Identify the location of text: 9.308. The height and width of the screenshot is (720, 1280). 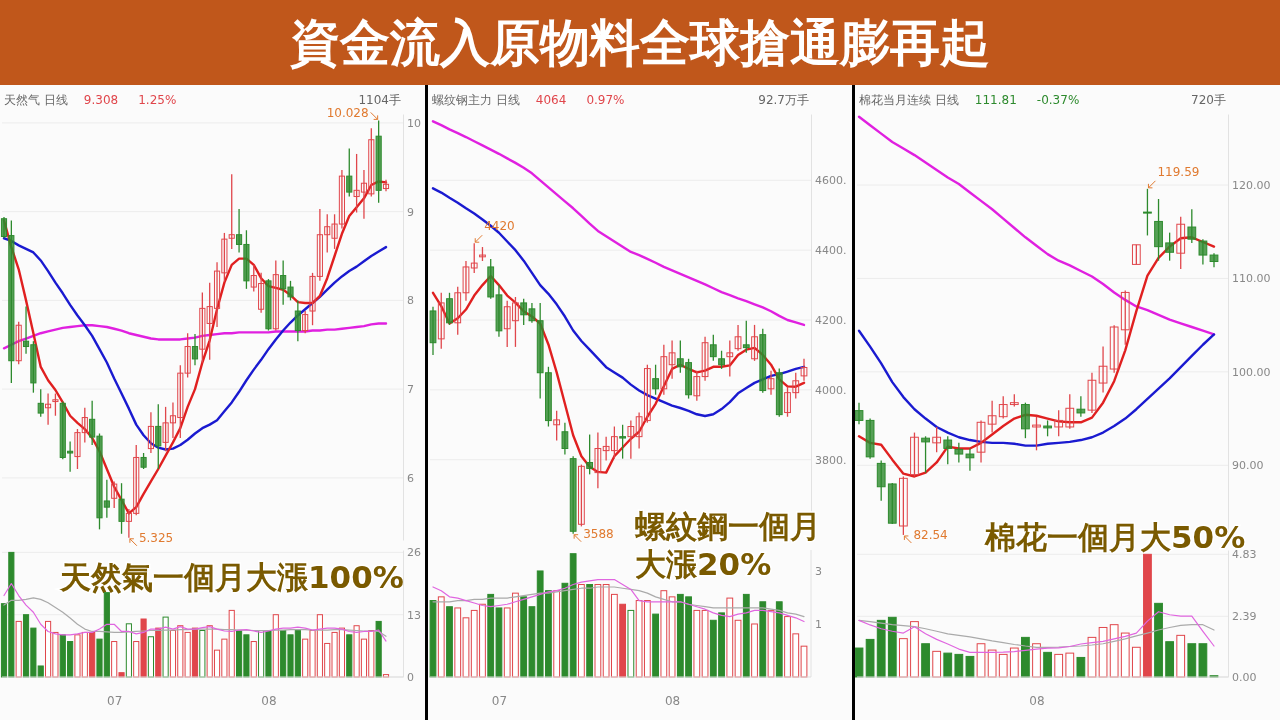
(101, 100).